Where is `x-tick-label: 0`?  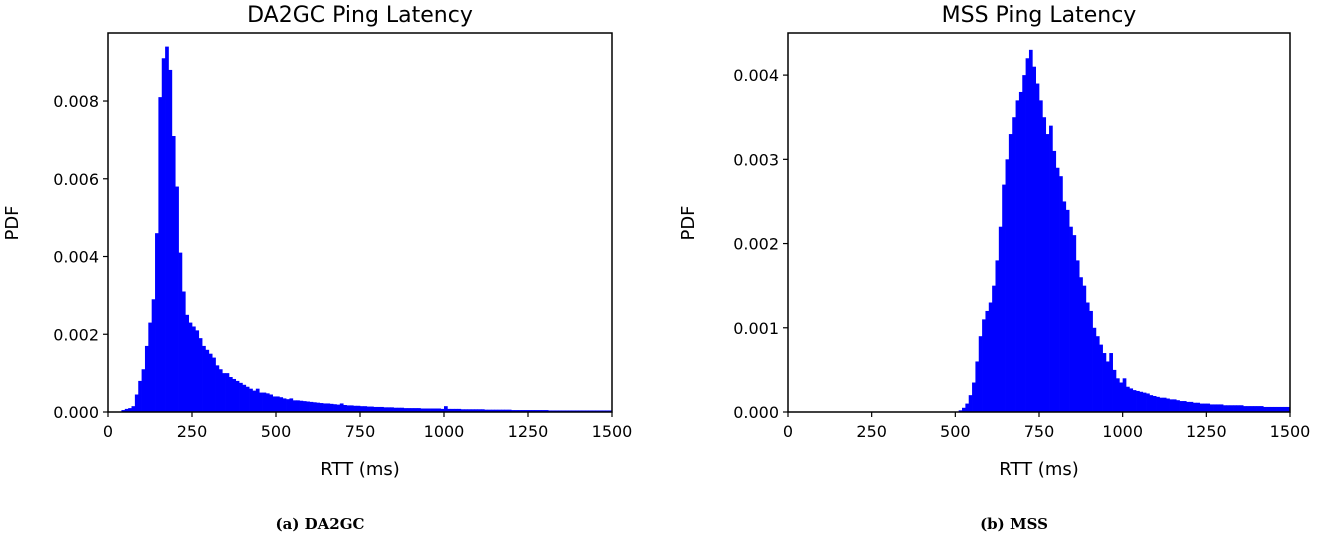 x-tick-label: 0 is located at coordinates (108, 431).